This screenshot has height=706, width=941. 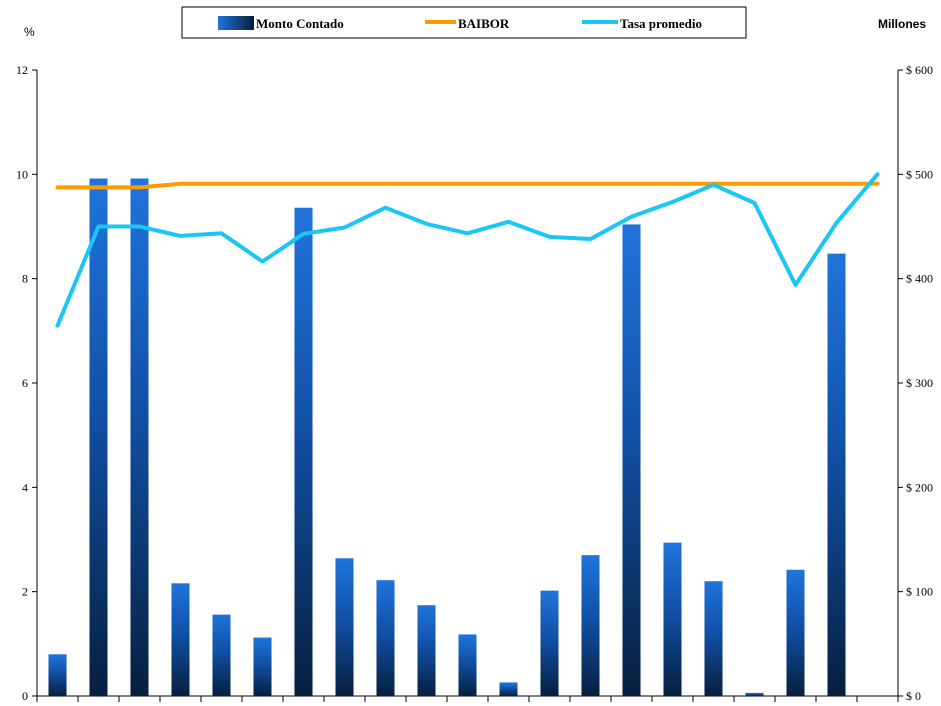 I want to click on legend-frame, so click(x=464, y=22).